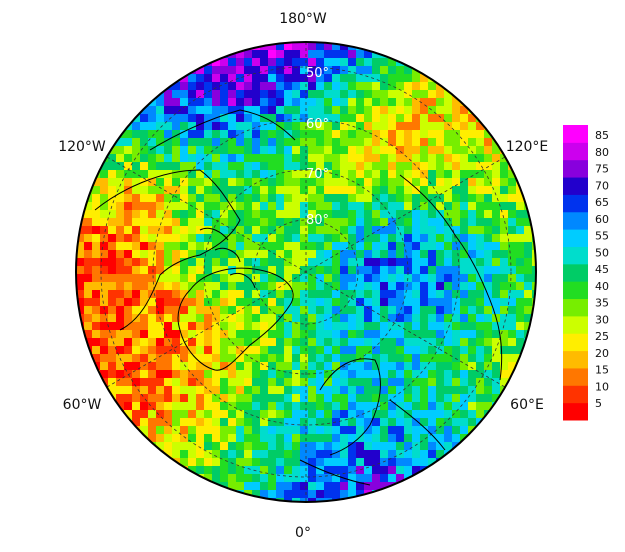 The height and width of the screenshot is (552, 625). What do you see at coordinates (602, 135) in the screenshot?
I see `colorbar-tick-label: 85` at bounding box center [602, 135].